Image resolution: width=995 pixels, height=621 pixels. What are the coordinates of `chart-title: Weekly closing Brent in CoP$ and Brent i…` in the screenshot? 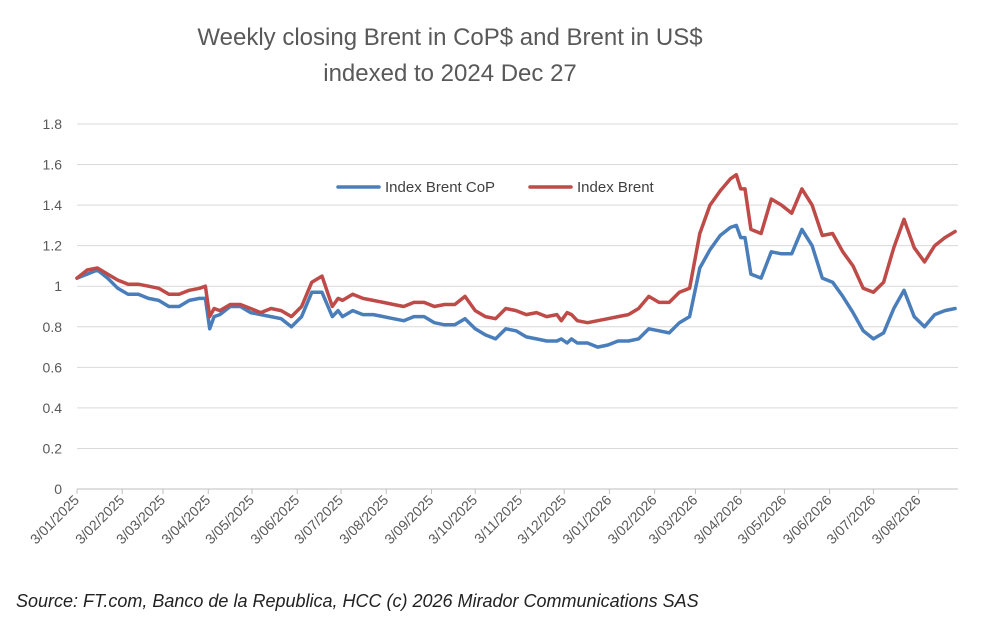 It's located at (450, 56).